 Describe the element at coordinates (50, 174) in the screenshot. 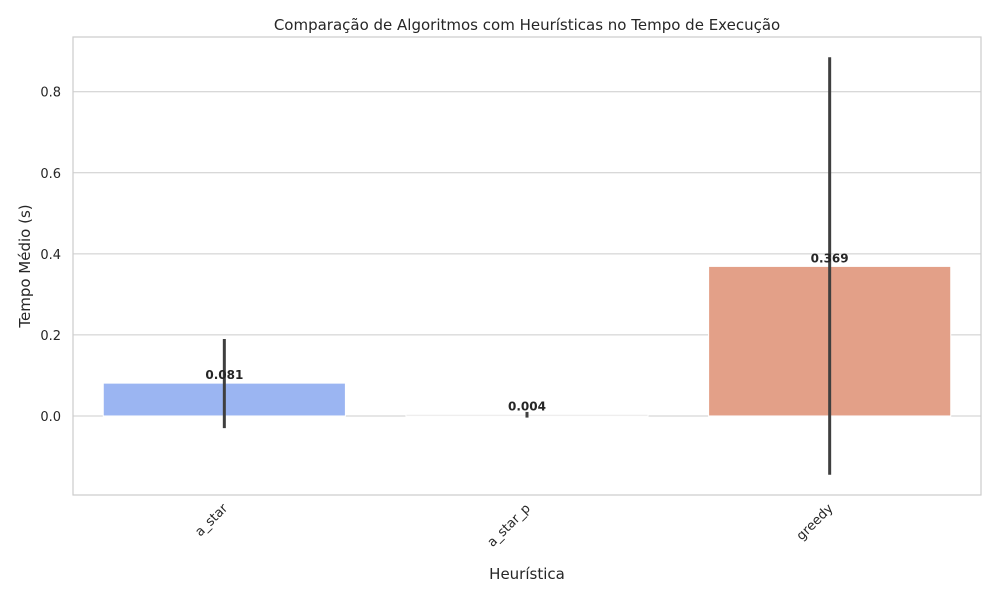

I see `y-tick-label: 0.6` at that location.